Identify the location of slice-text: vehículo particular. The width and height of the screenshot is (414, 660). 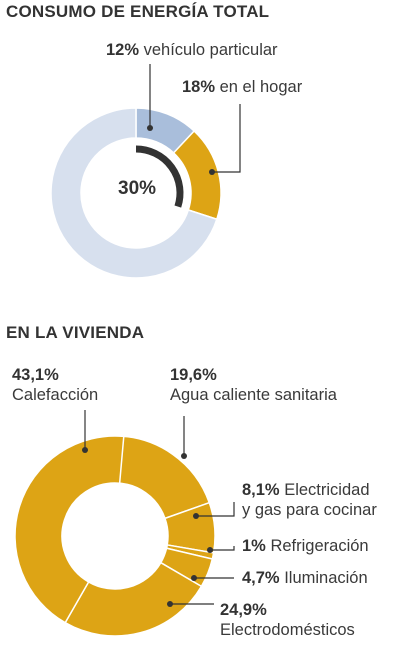
(210, 50).